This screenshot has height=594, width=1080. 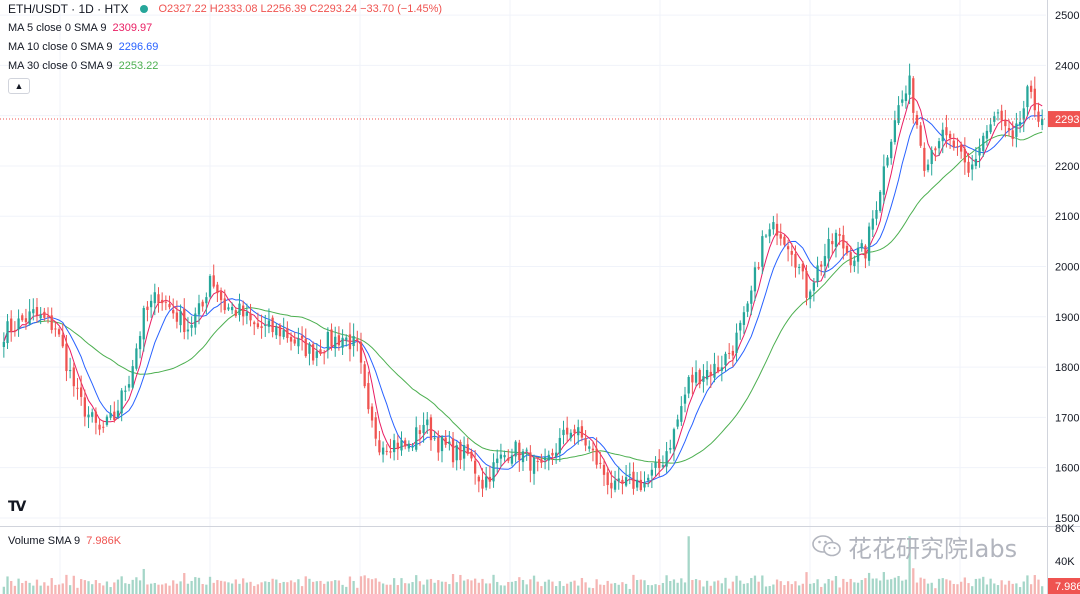 What do you see at coordinates (17, 507) in the screenshot?
I see `tradingview-logo: TV` at bounding box center [17, 507].